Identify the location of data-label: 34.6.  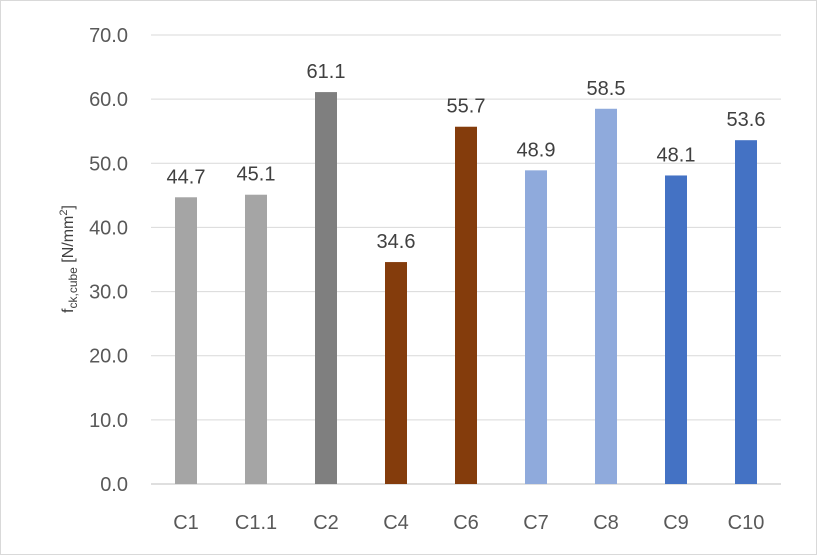
(396, 242).